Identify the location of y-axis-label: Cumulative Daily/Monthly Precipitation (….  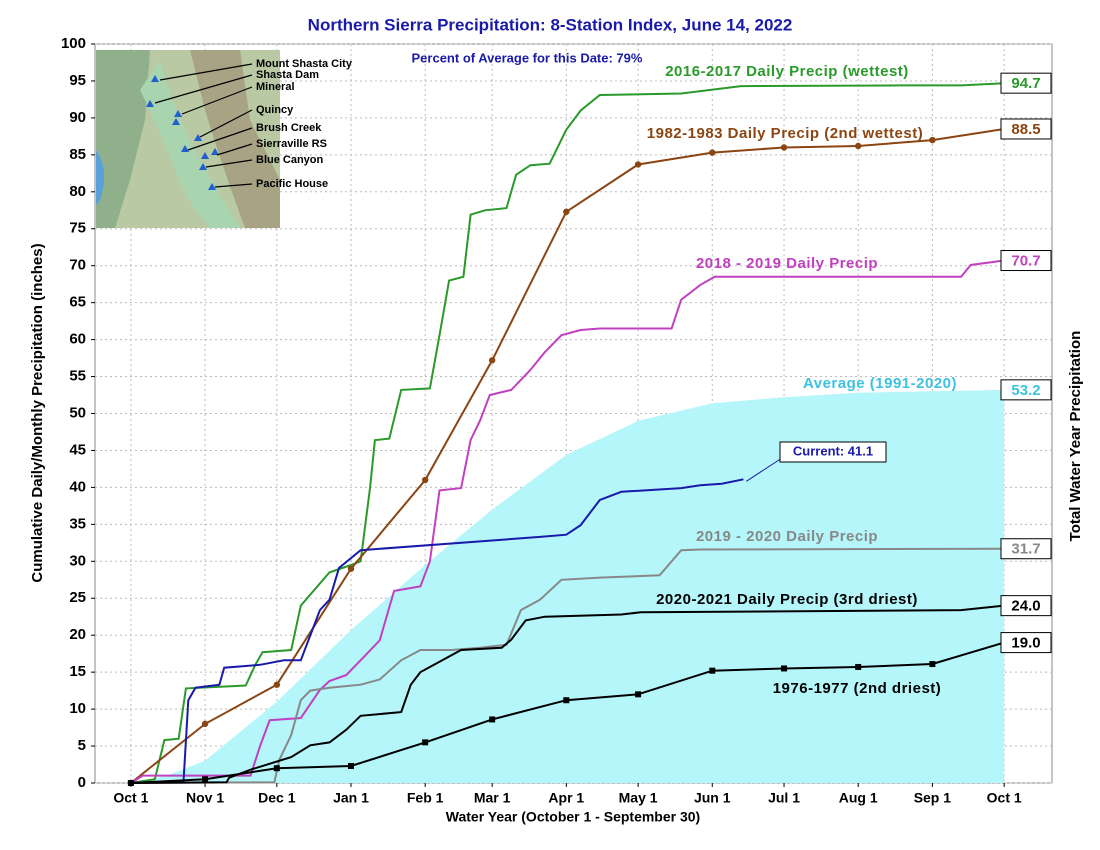
(37, 412).